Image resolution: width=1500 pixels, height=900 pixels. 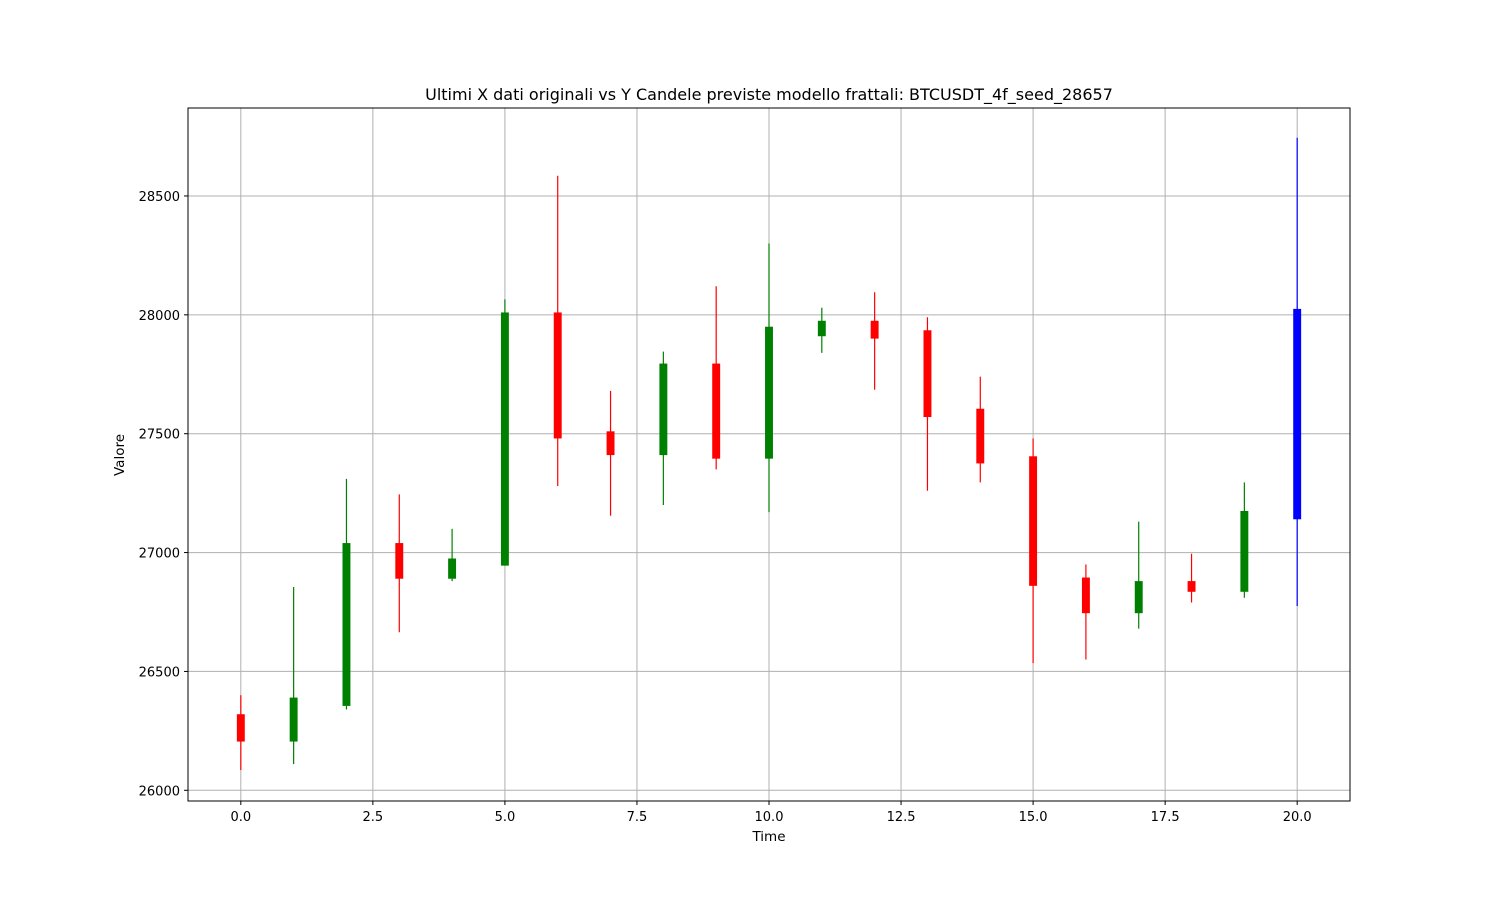 What do you see at coordinates (901, 817) in the screenshot?
I see `x-tick-label: 12.5` at bounding box center [901, 817].